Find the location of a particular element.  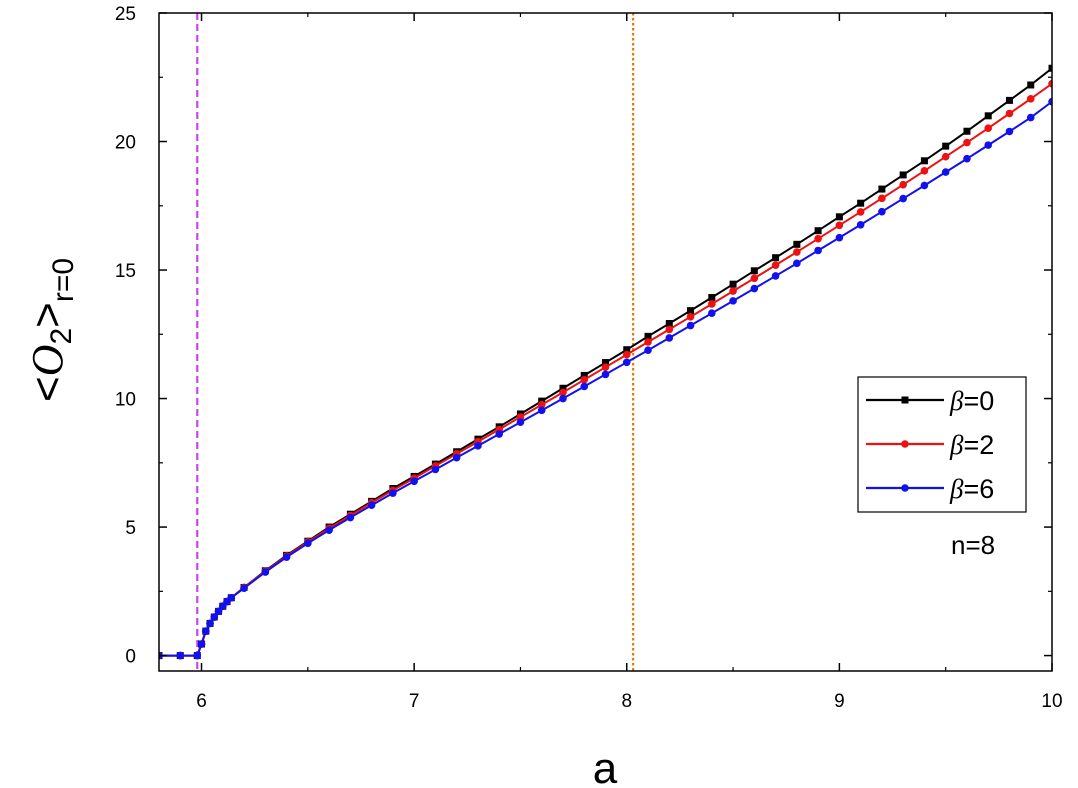

legend-entry-2: β=2 is located at coordinates (930, 445).